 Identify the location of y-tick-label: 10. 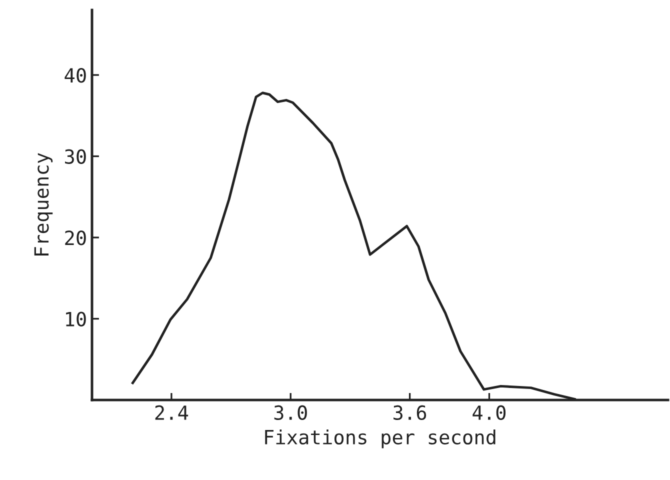
(76, 319).